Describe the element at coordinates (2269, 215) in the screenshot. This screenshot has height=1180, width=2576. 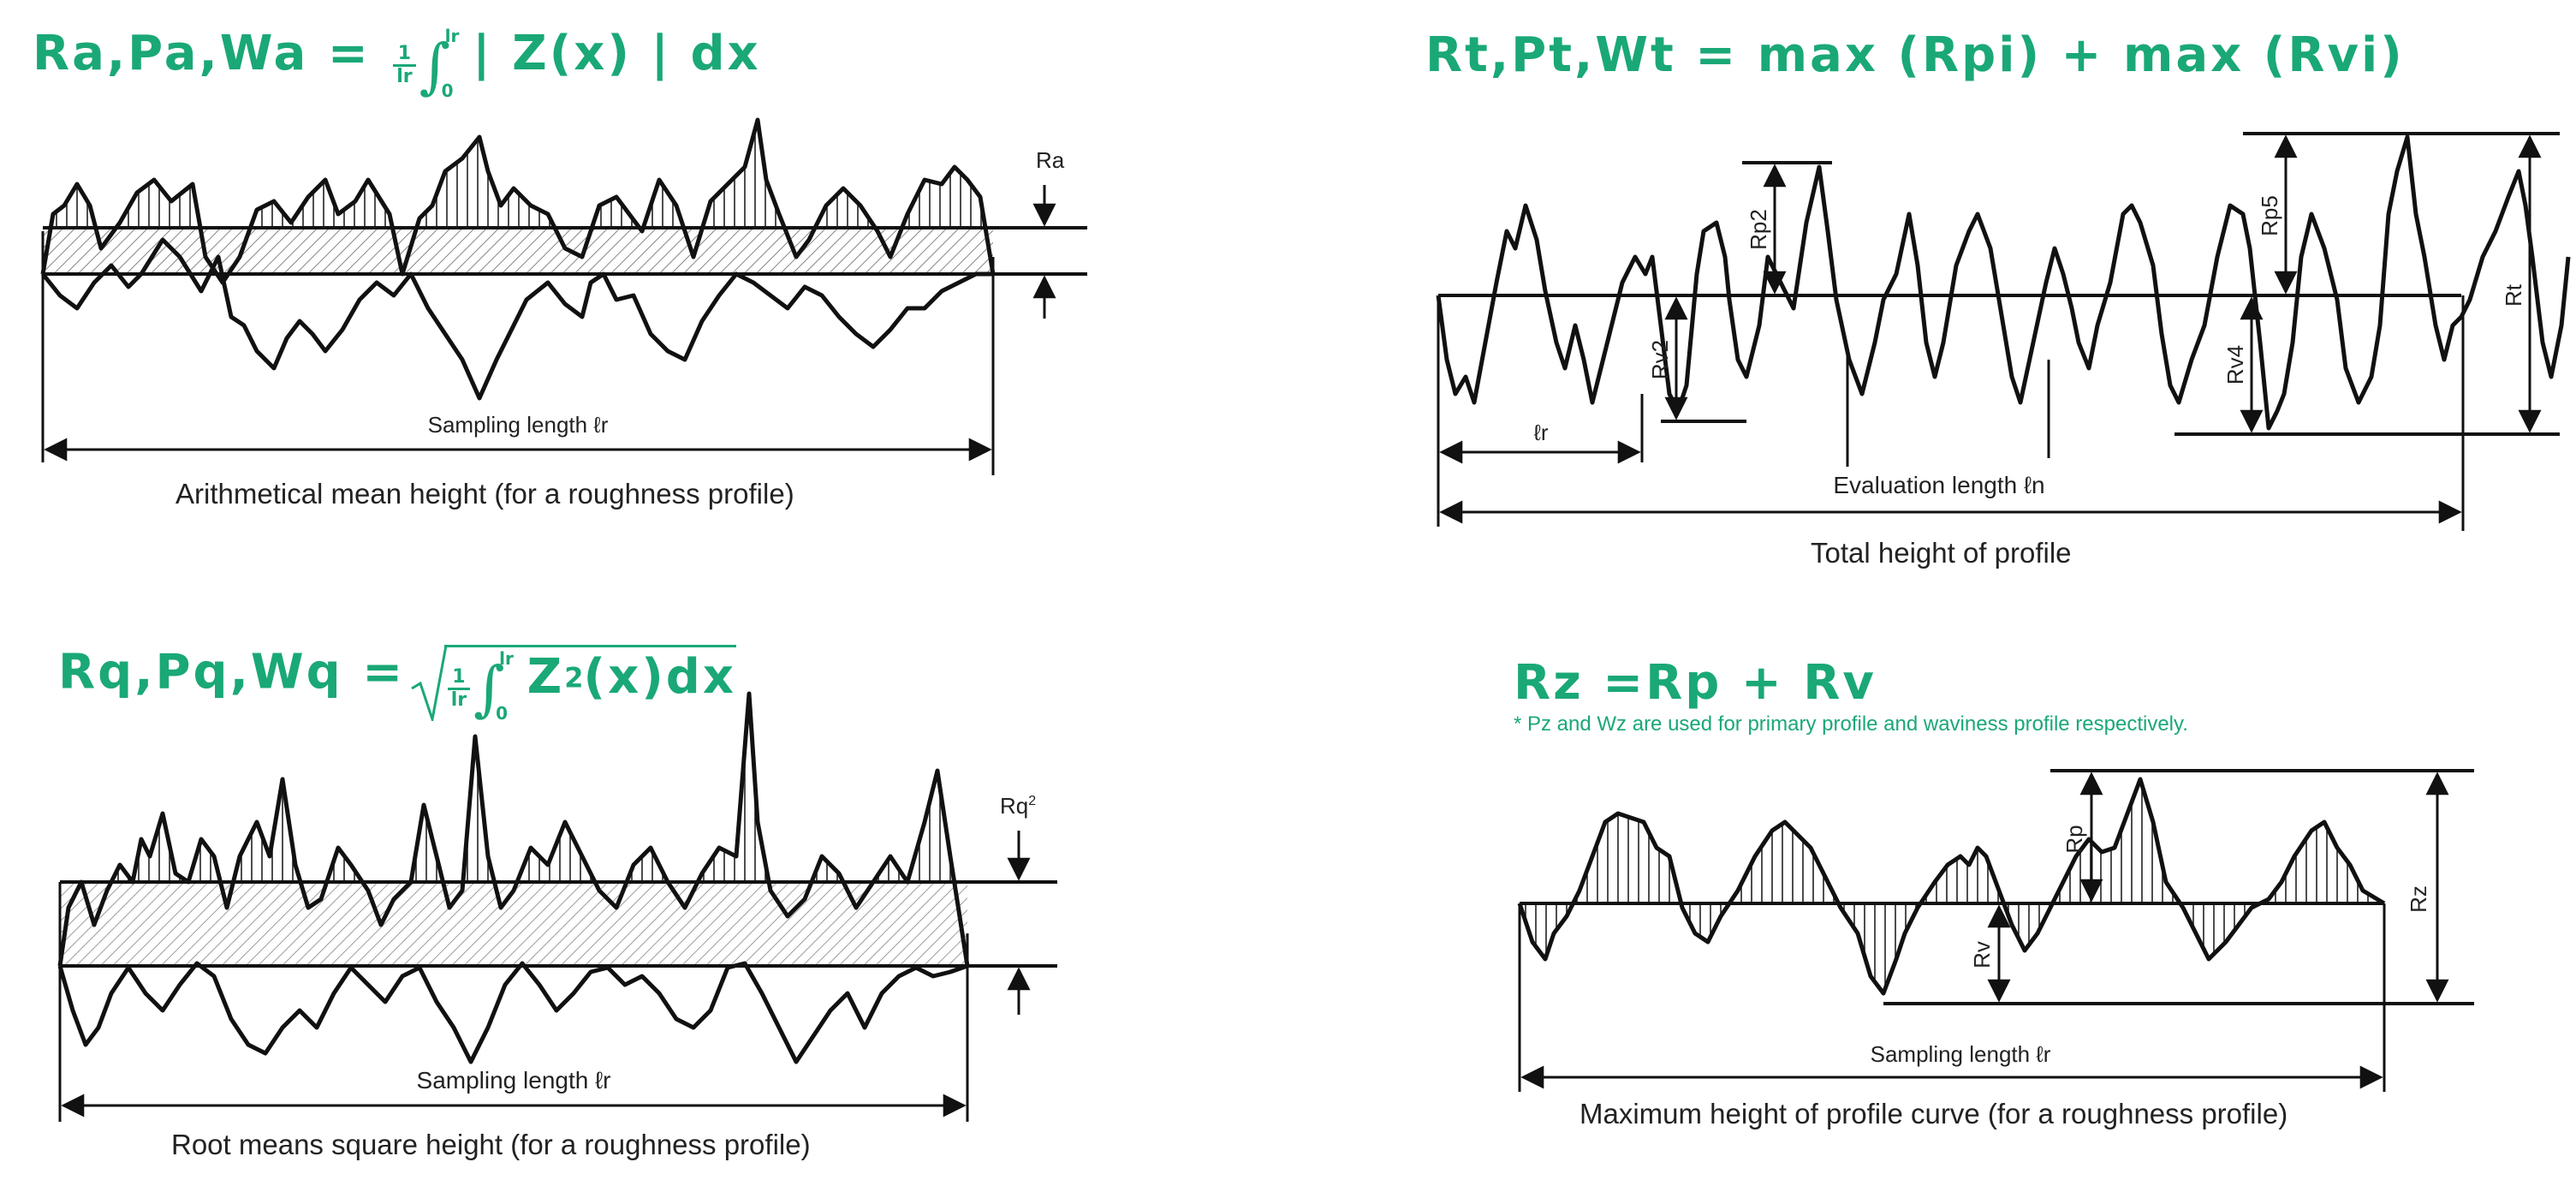
I see `rt-rp5-label: Rp5` at that location.